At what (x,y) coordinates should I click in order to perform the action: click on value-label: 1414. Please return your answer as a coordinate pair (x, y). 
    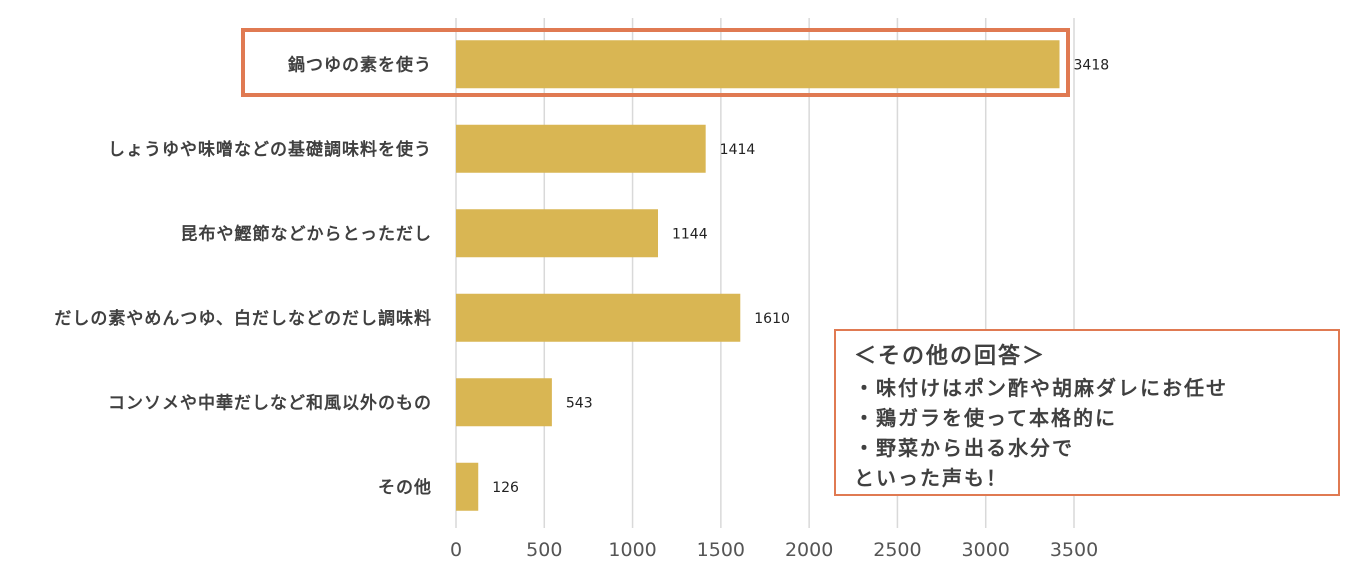
    Looking at the image, I should click on (738, 150).